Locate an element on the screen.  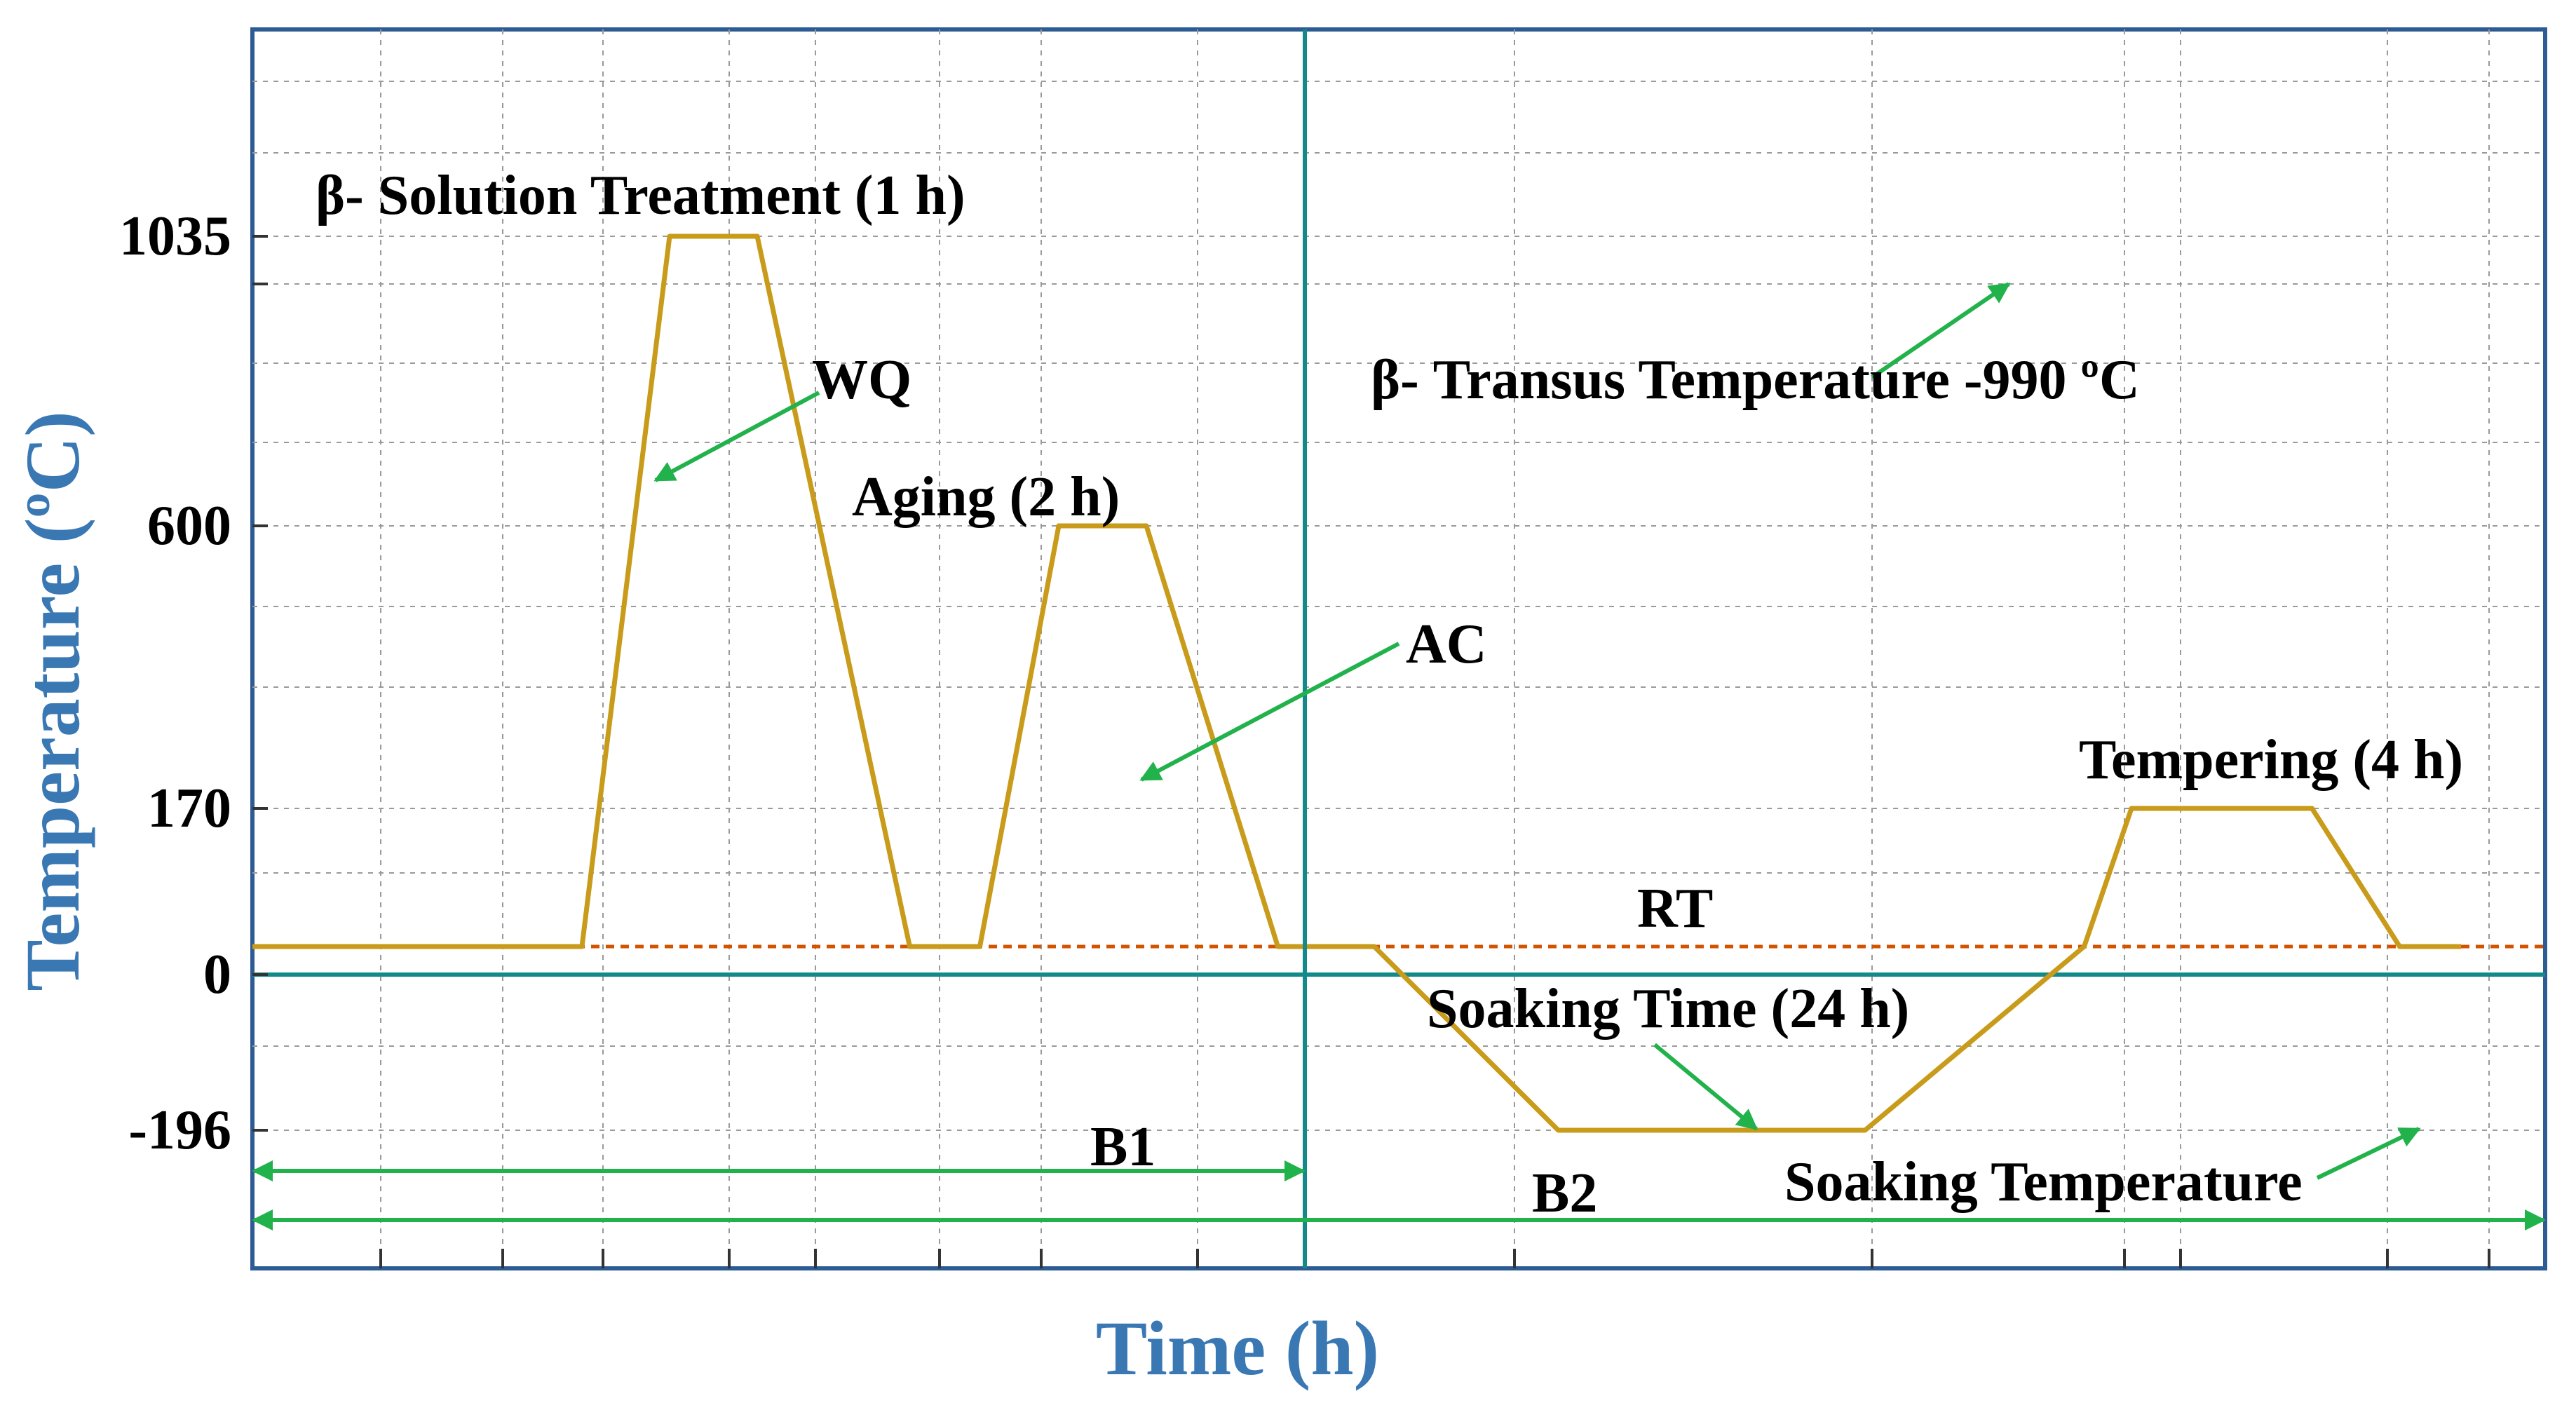
wq-label: WQ is located at coordinates (862, 380).